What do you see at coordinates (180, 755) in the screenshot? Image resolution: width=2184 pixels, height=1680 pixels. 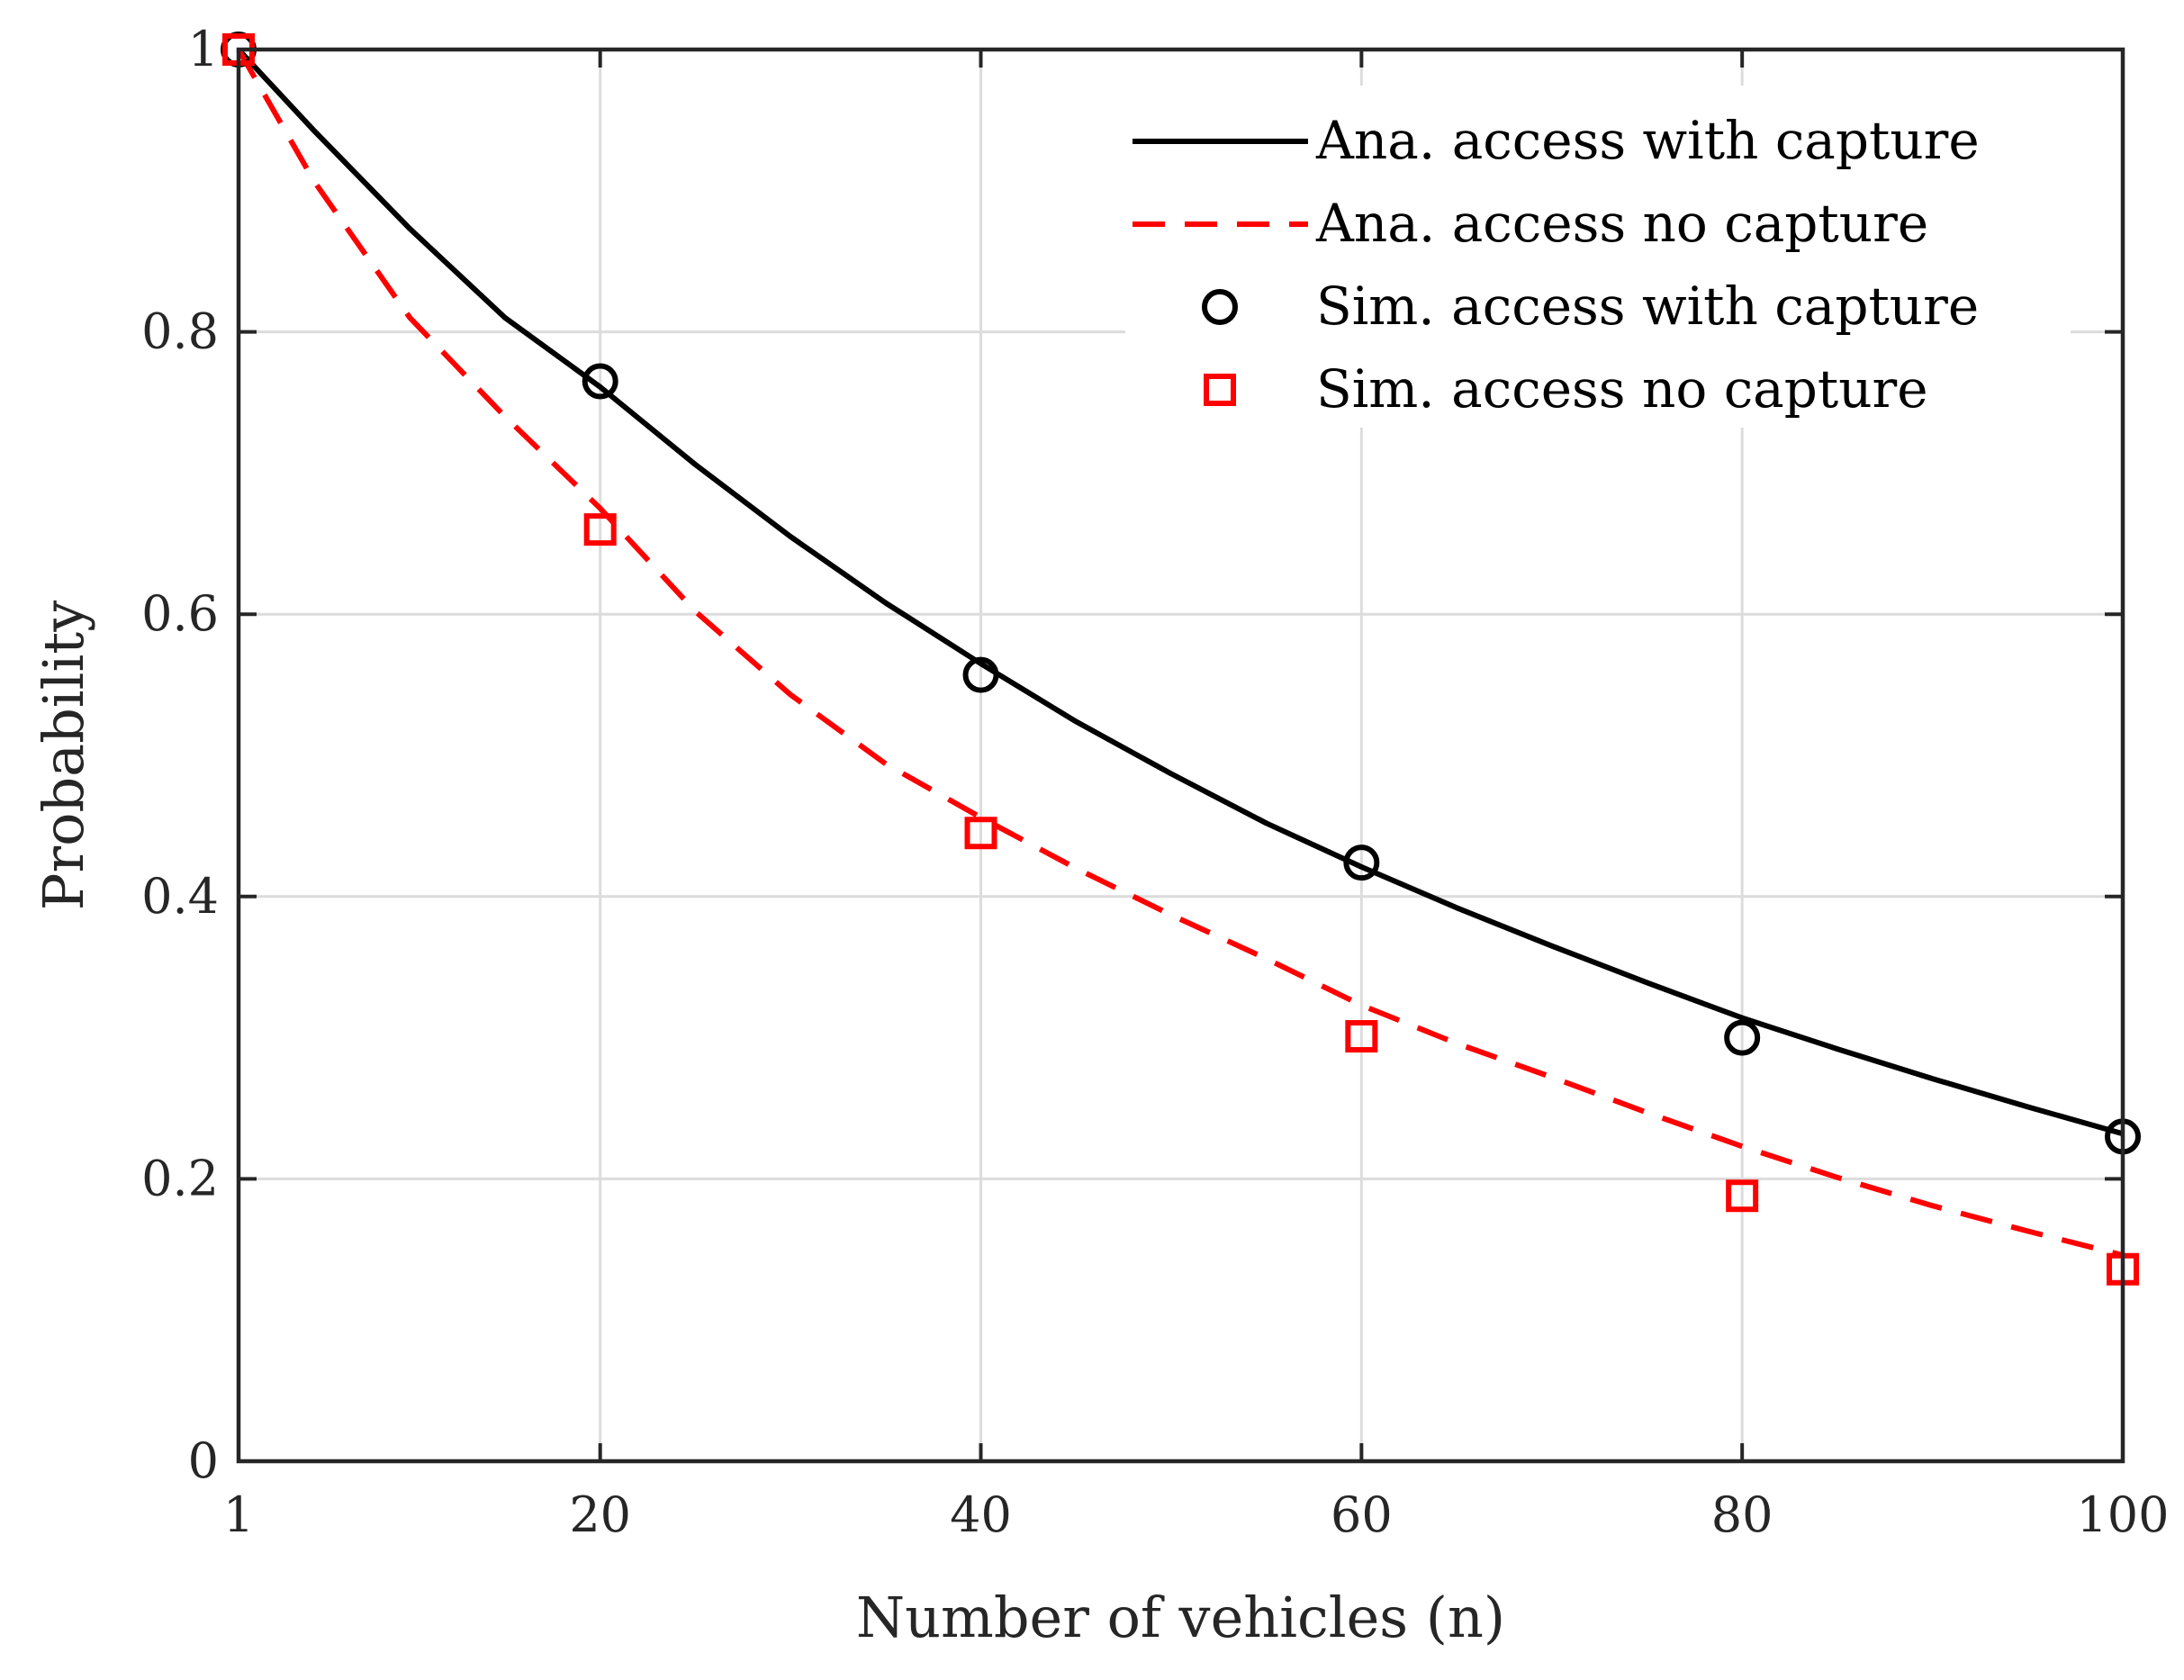 I see `y-tick-labels: 0 0.2 0.4 0.6 0.8 1` at bounding box center [180, 755].